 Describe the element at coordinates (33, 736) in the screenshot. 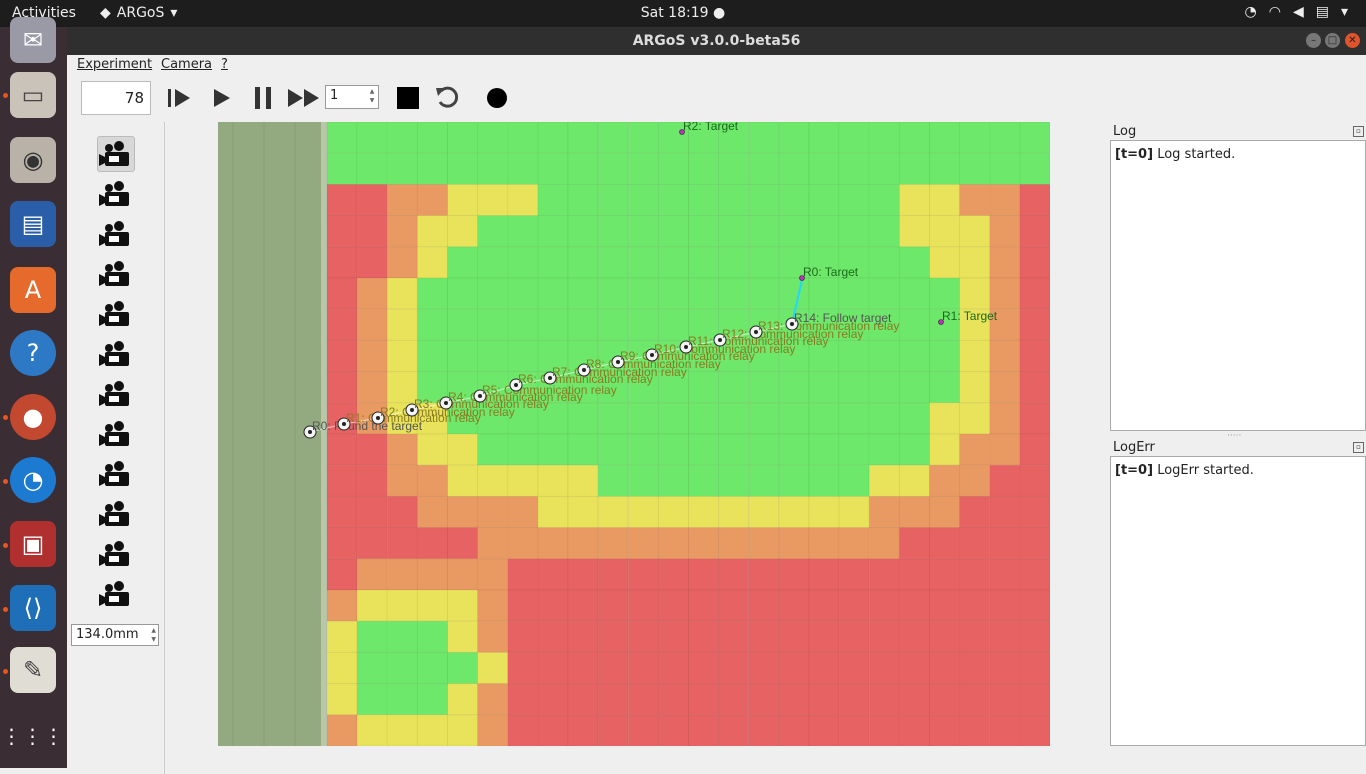

I see `show-apps-icon: ⋮⋮⋮` at that location.